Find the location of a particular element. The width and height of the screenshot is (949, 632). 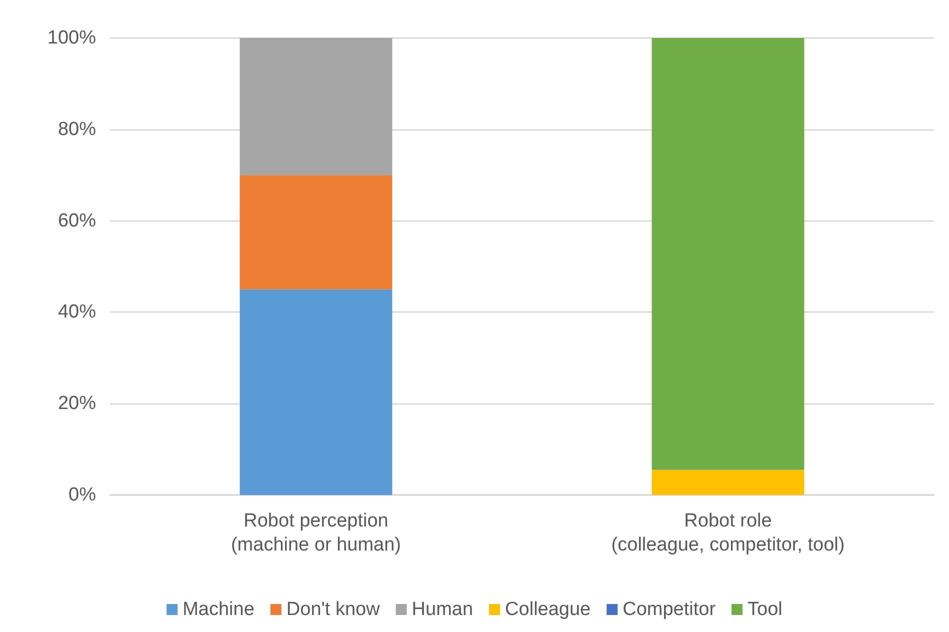

legend-label: Competitor is located at coordinates (669, 609).